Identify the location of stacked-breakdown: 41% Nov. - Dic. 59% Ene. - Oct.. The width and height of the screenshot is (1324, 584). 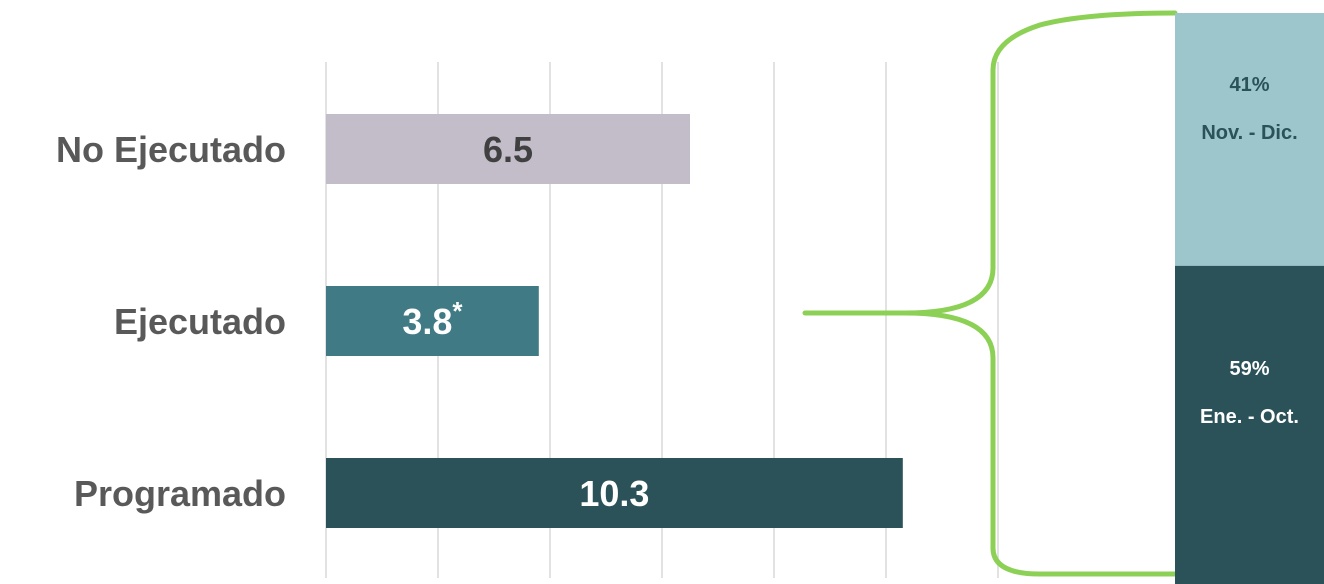
(1249, 298).